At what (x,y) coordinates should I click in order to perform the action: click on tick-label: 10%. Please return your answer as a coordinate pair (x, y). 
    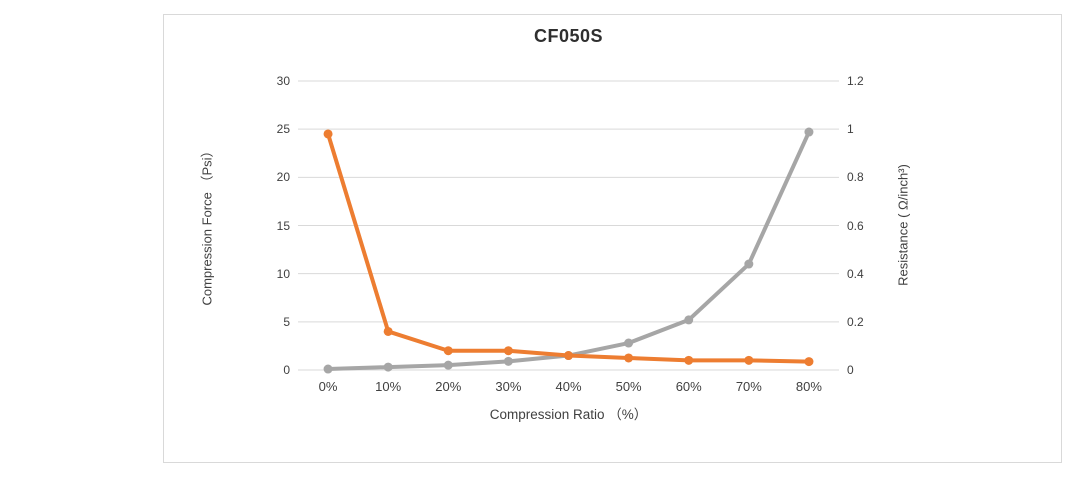
    Looking at the image, I should click on (388, 386).